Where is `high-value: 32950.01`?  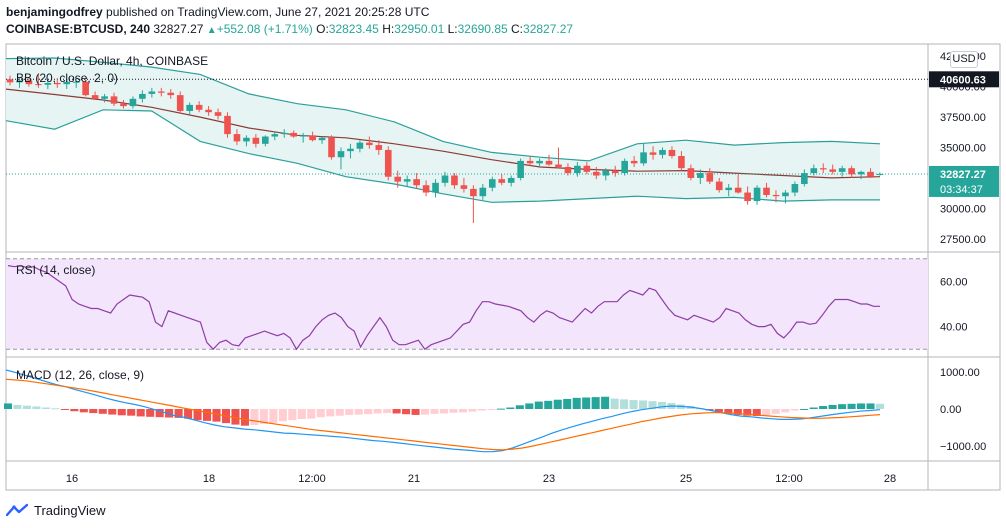
high-value: 32950.01 is located at coordinates (419, 29).